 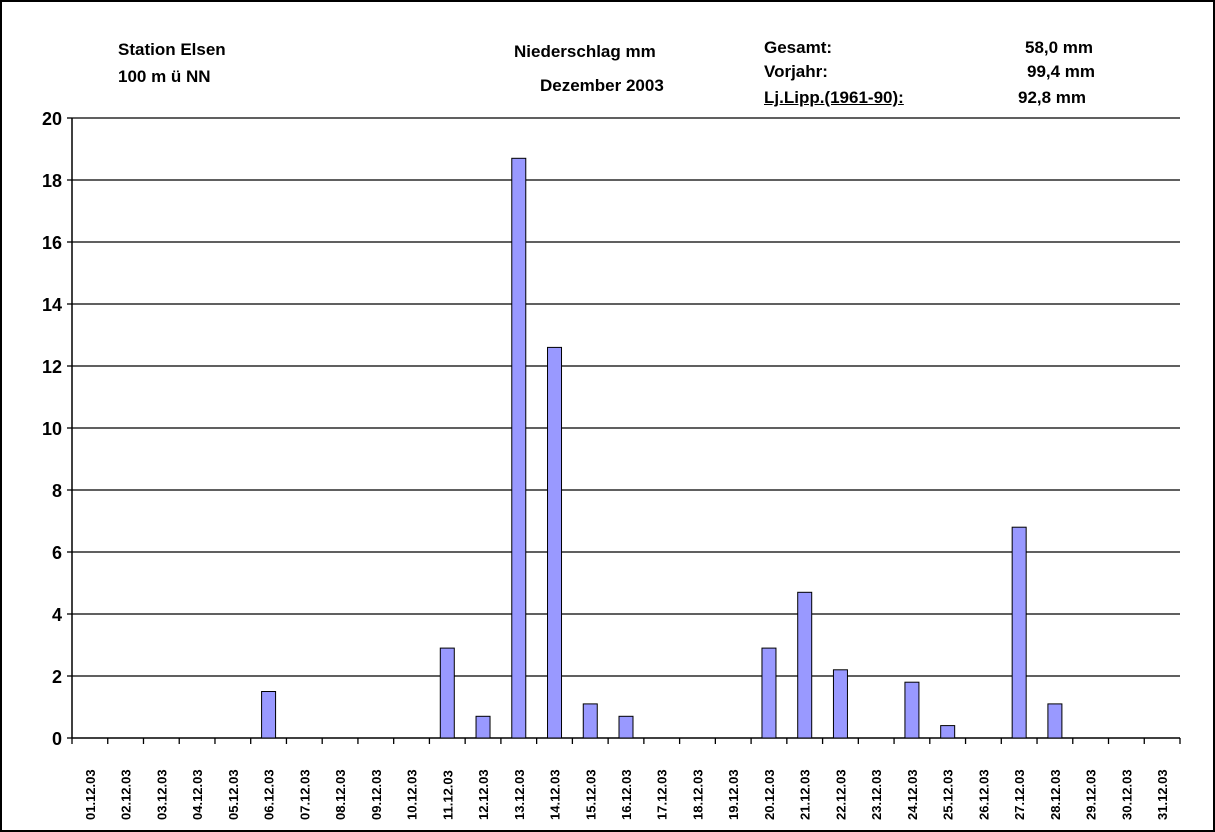 I want to click on bar-20.12.03, so click(x=769, y=693).